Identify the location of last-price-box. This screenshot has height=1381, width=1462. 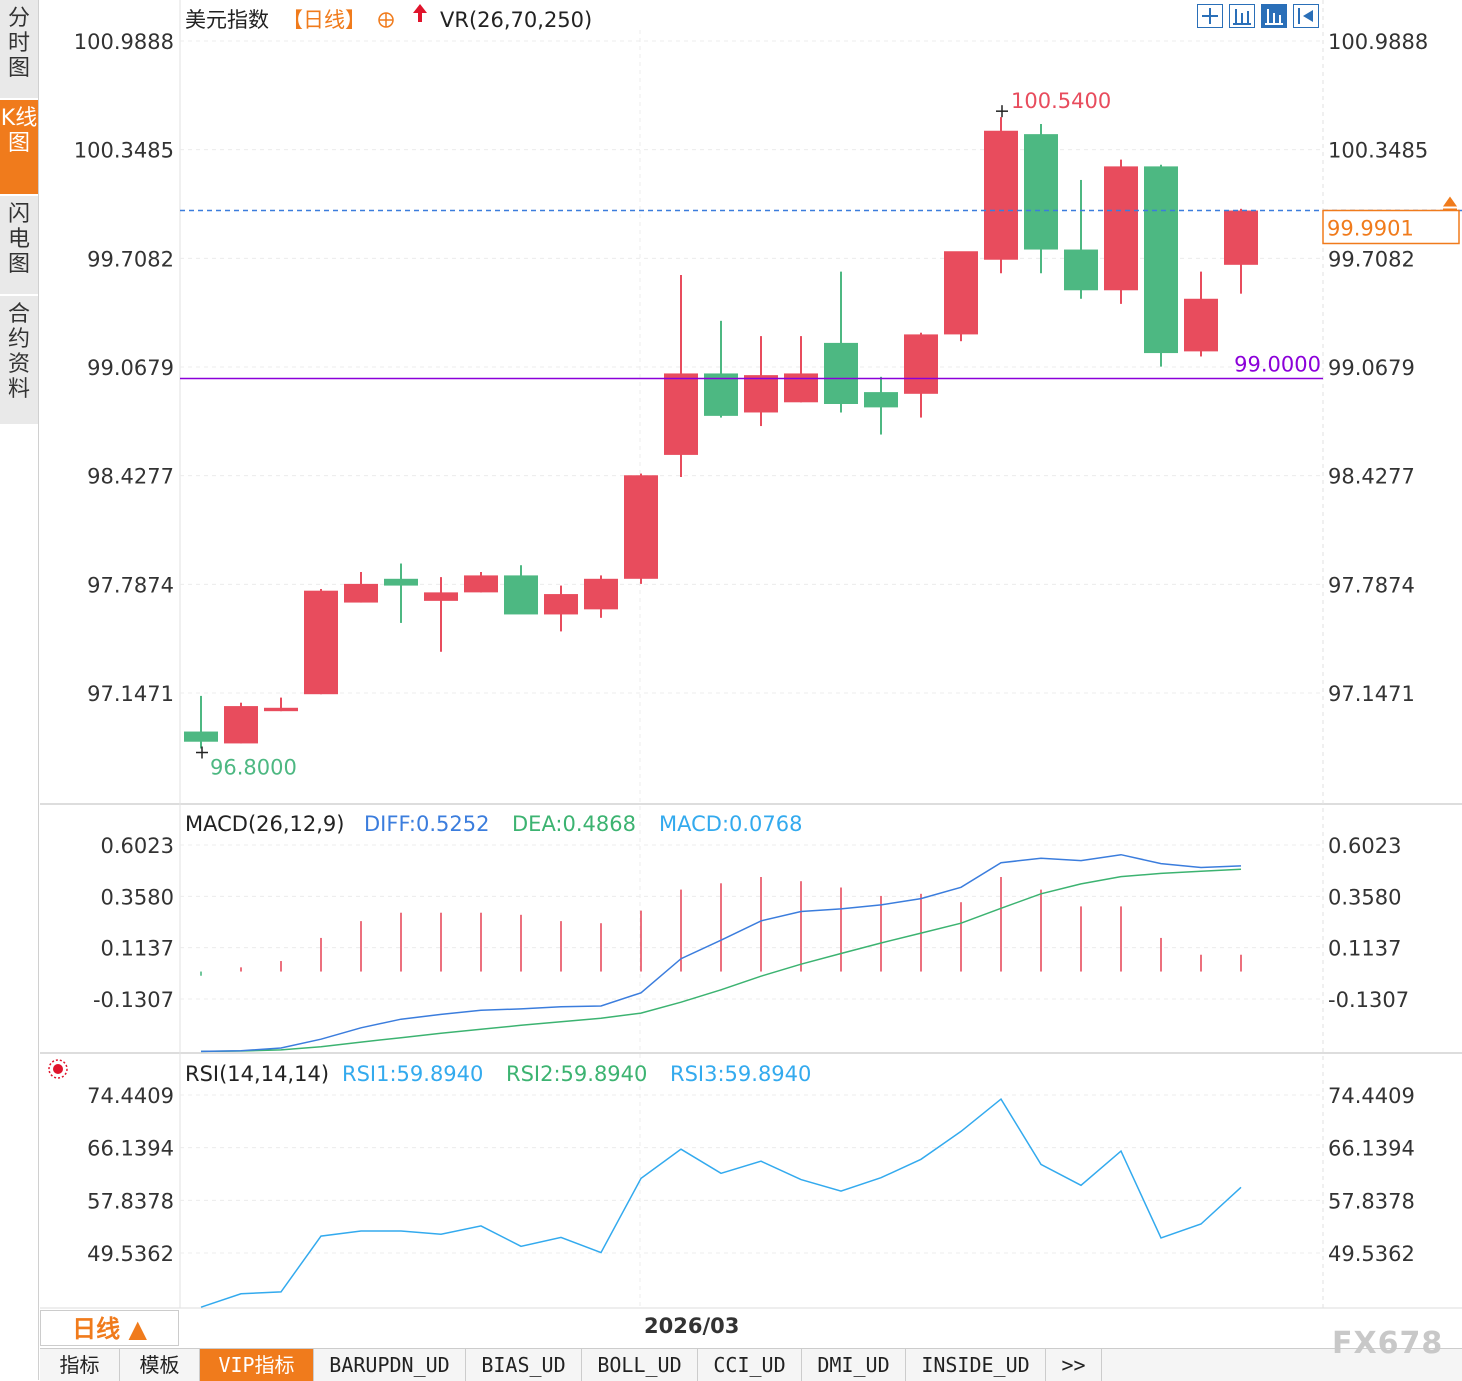
(1391, 227).